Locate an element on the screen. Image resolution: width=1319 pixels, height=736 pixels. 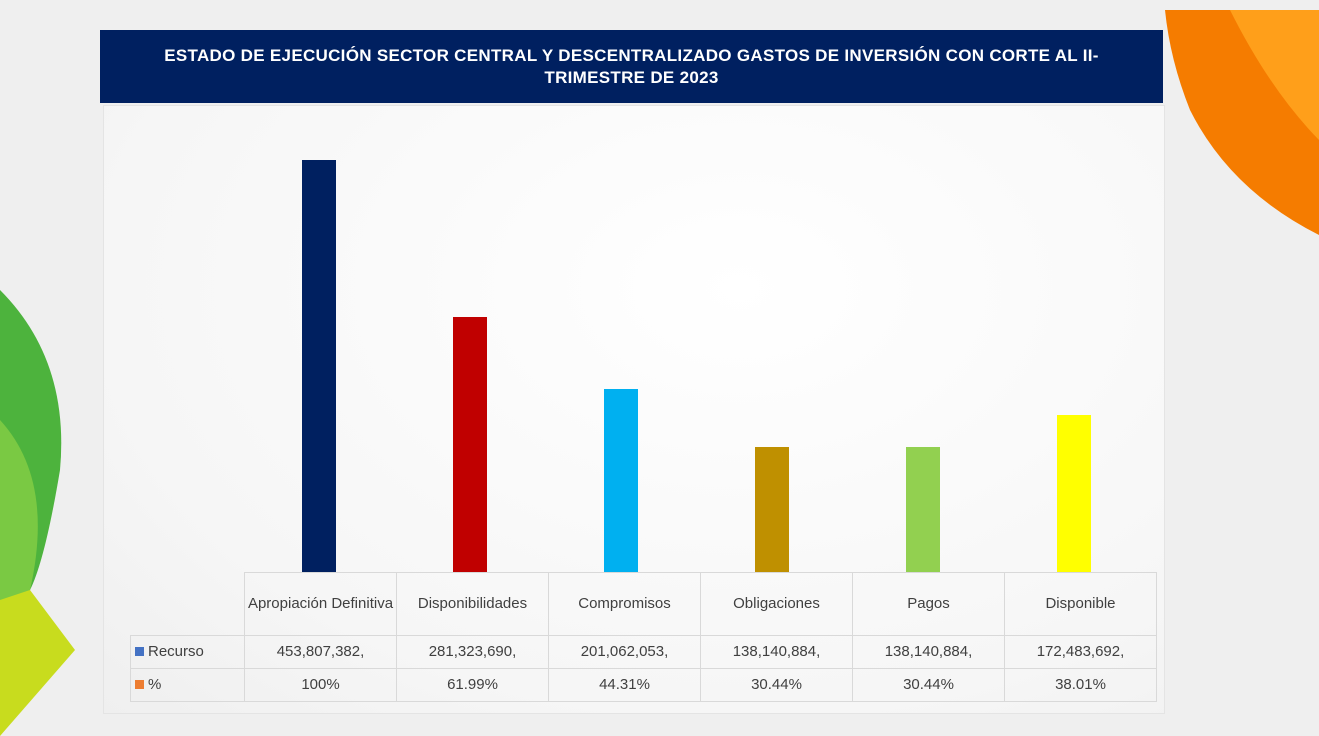
value-label: 453,807,382, is located at coordinates (320, 652).